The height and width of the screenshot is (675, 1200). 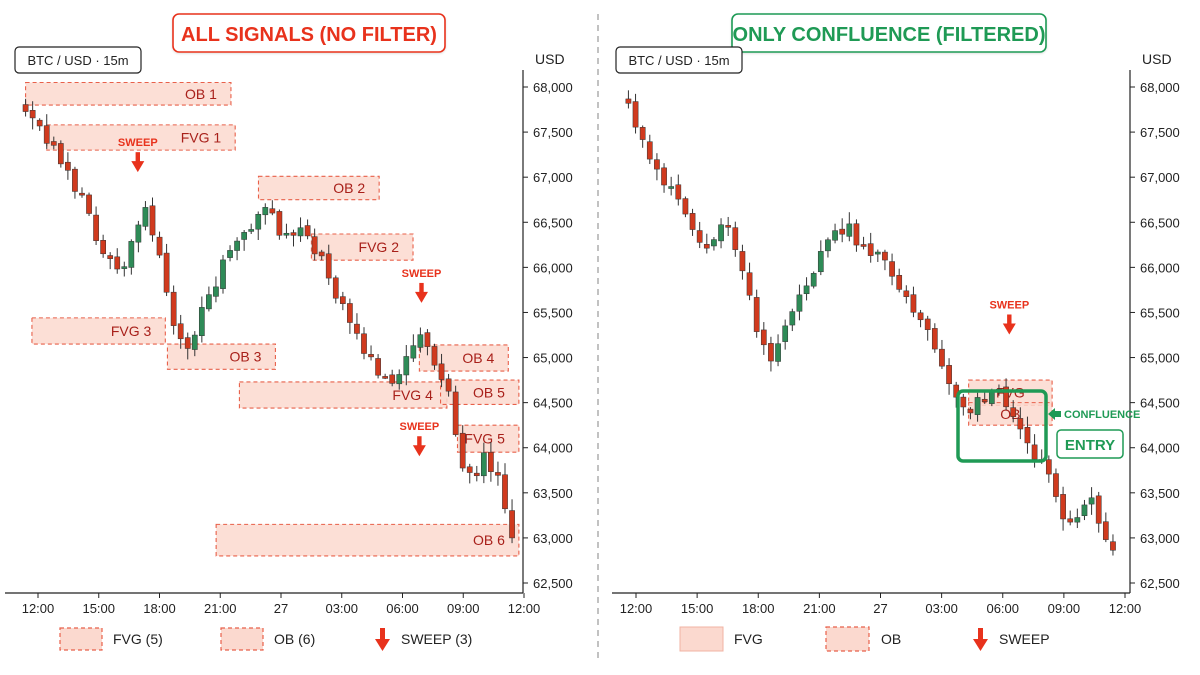 What do you see at coordinates (98, 331) in the screenshot?
I see `signal-zone-fvg` at bounding box center [98, 331].